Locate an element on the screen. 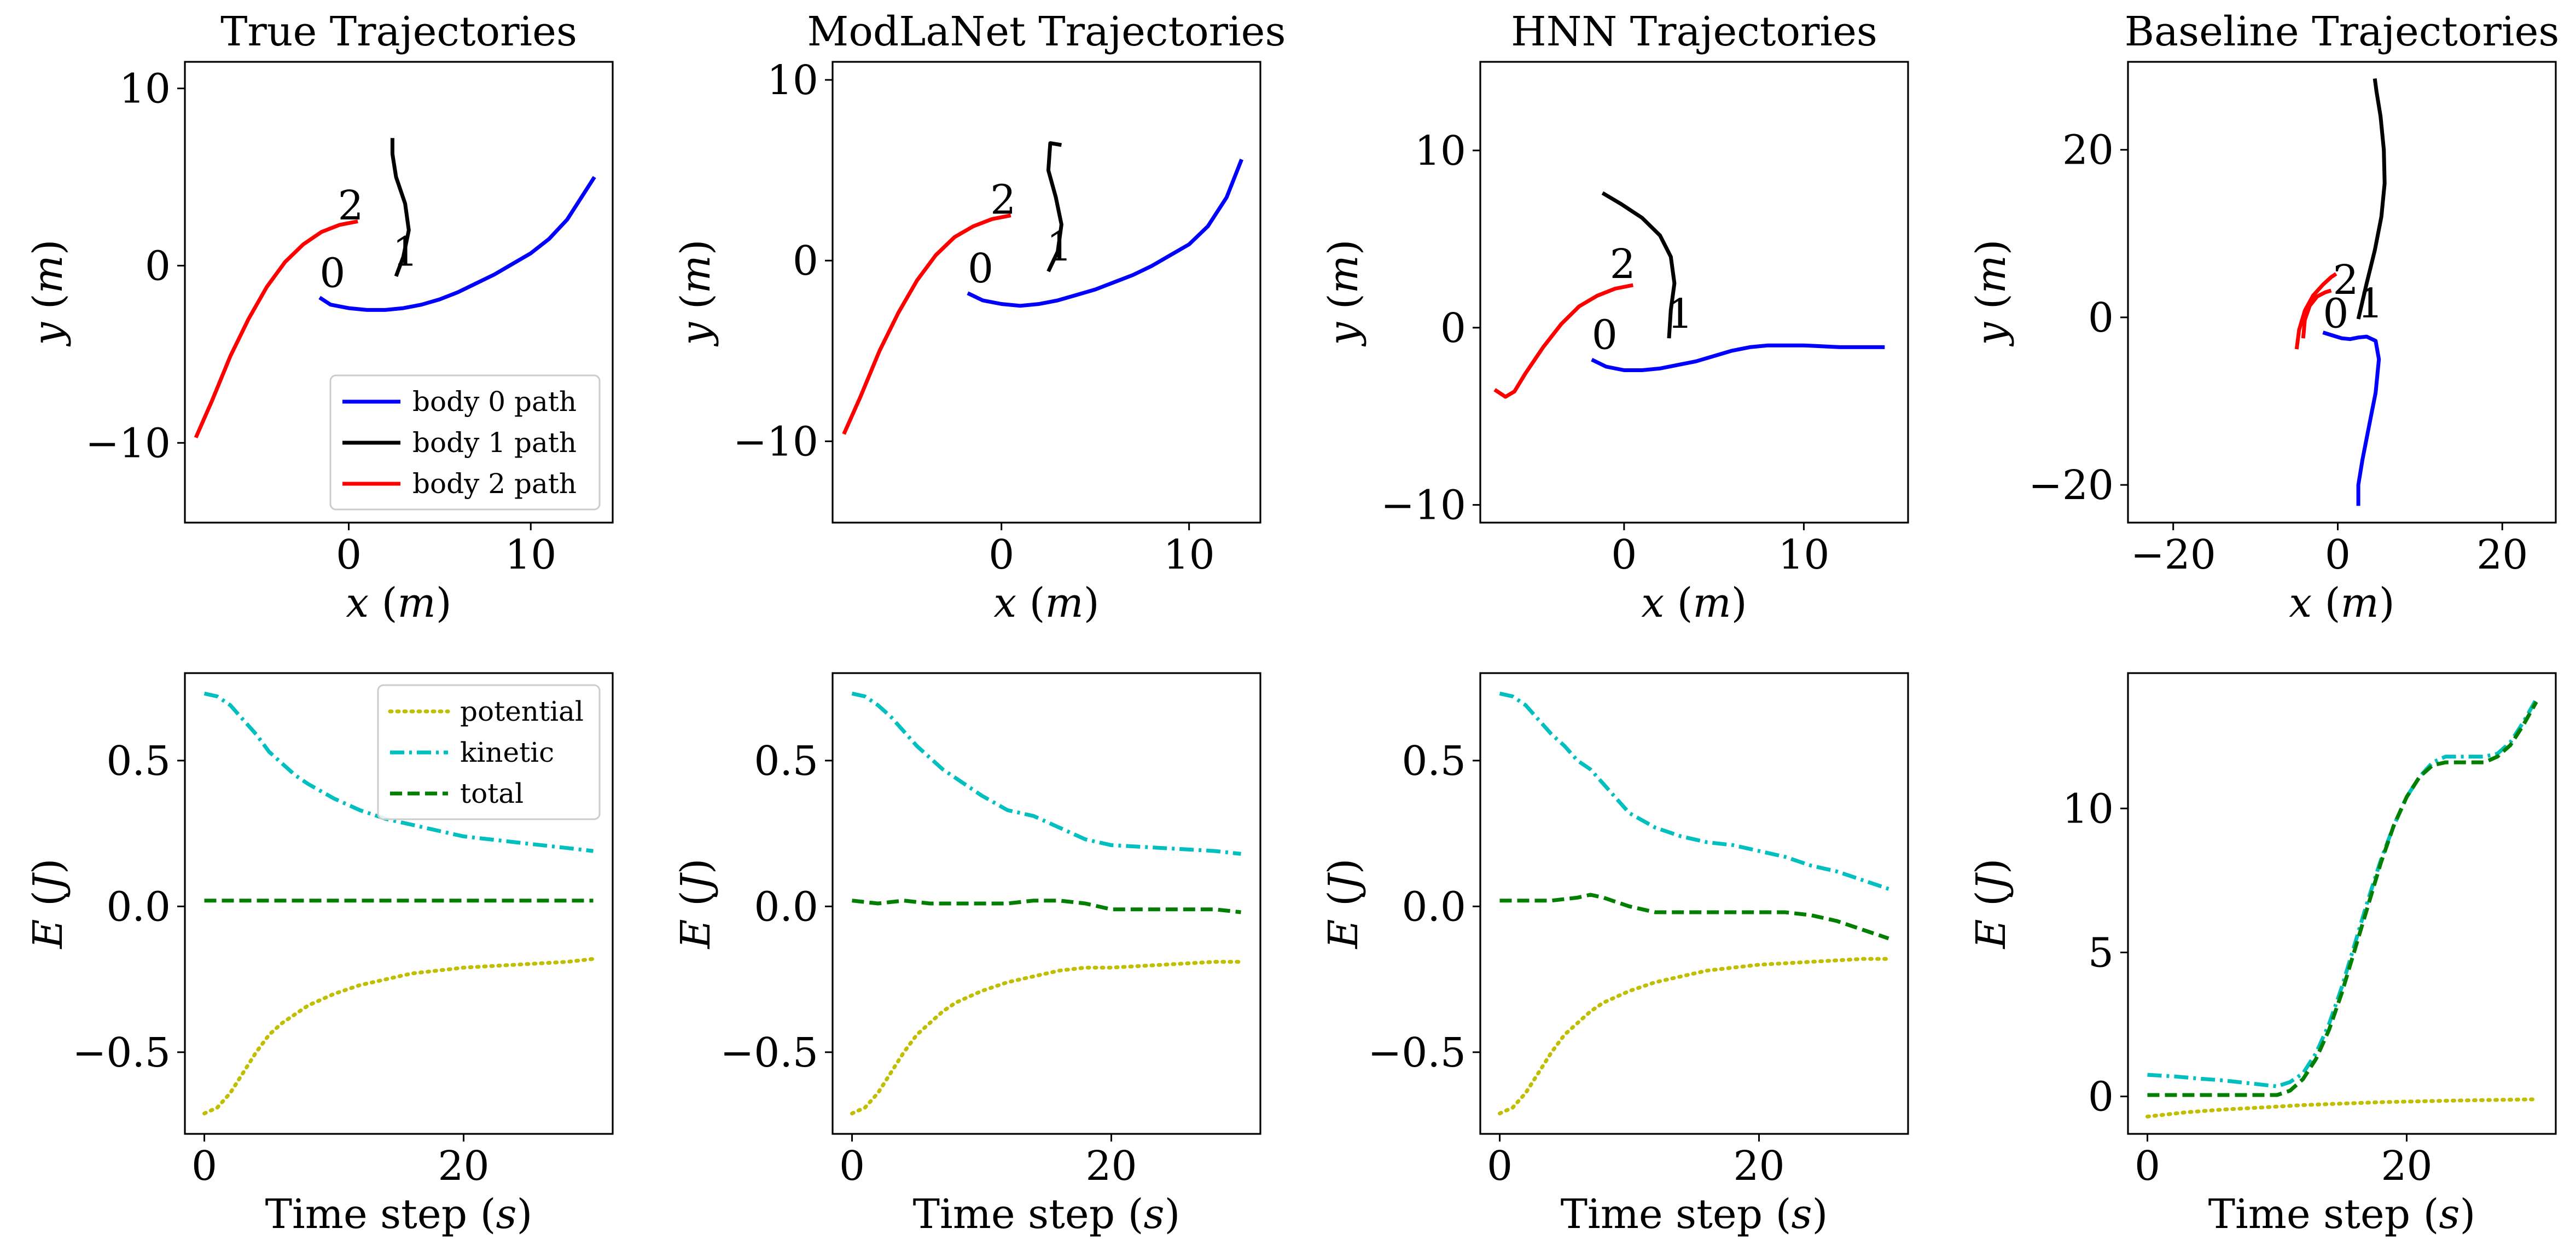 This screenshot has height=1257, width=2576. series-line-body-0-path is located at coordinates (457, 244).